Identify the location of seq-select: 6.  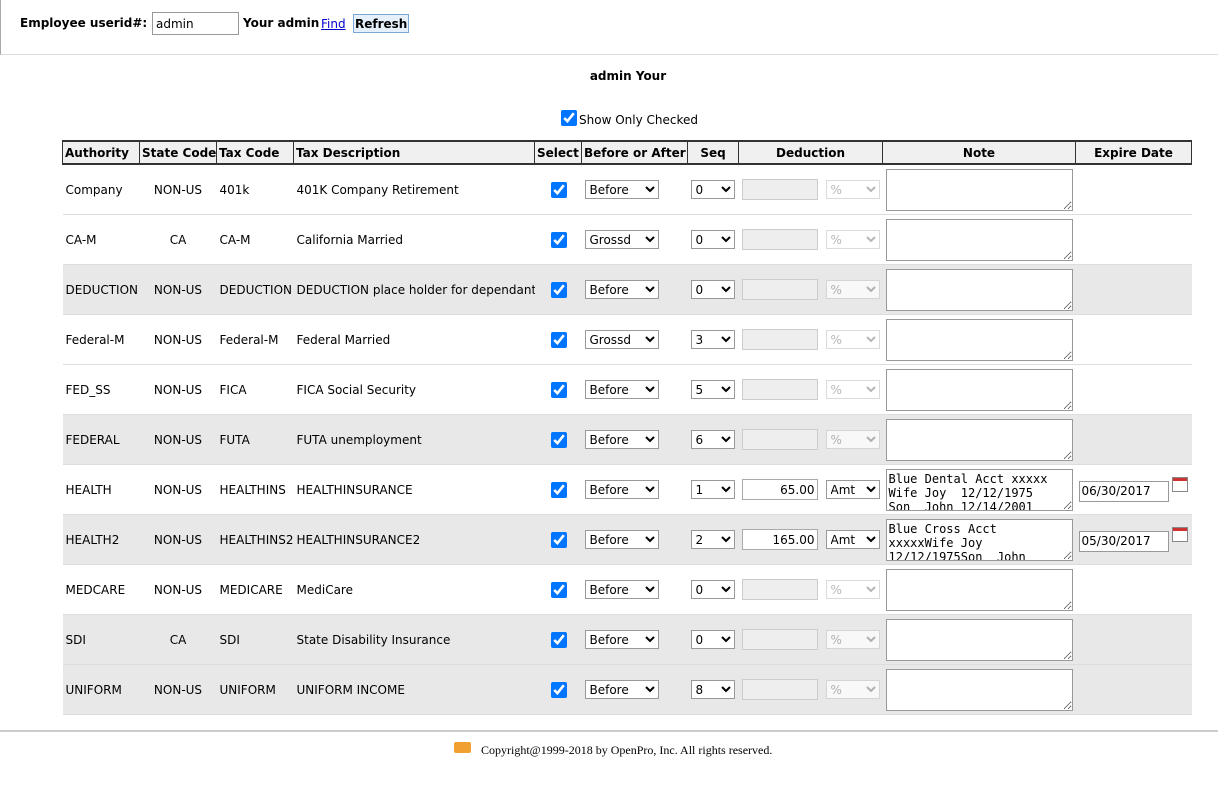
(712, 439).